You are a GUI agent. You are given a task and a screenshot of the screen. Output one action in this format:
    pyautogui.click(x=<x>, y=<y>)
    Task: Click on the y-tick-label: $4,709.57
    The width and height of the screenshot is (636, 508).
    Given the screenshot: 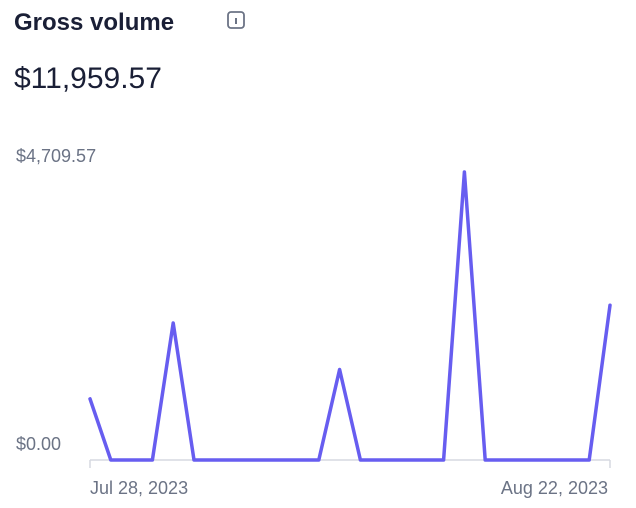 What is the action you would take?
    pyautogui.click(x=56, y=156)
    